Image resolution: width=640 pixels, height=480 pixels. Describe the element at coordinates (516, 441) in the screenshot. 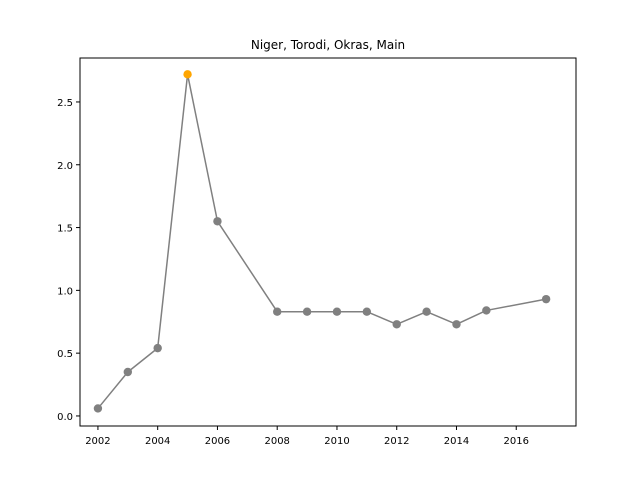

I see `x-tick-label: 2016` at that location.